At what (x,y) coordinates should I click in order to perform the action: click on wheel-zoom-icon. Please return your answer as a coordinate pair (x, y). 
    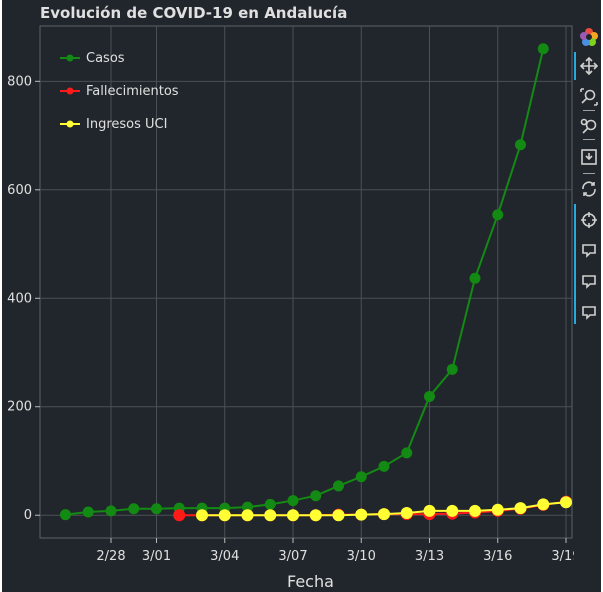
    Looking at the image, I should click on (589, 126).